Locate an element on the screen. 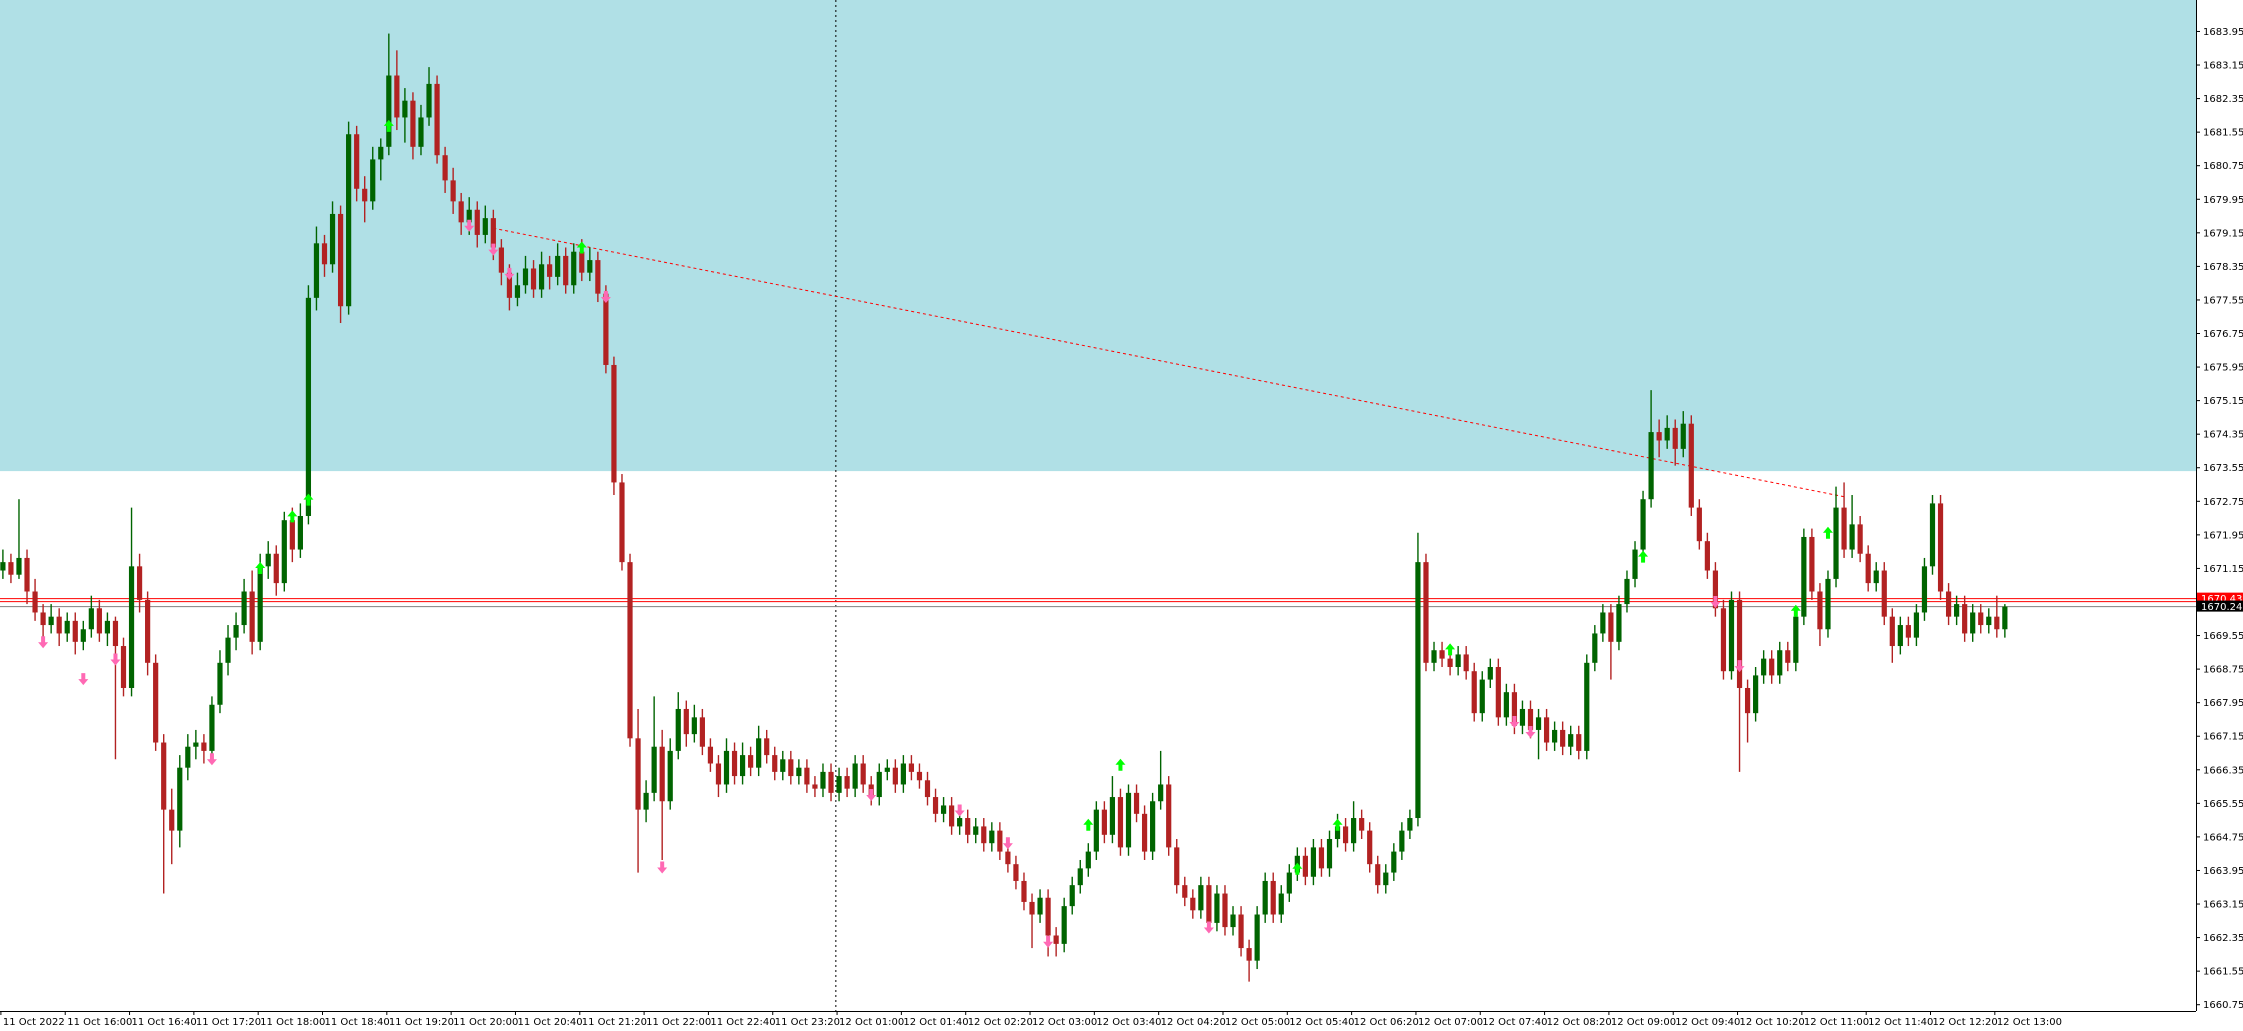  y-tick-label: 1668.75 is located at coordinates (2223, 670).